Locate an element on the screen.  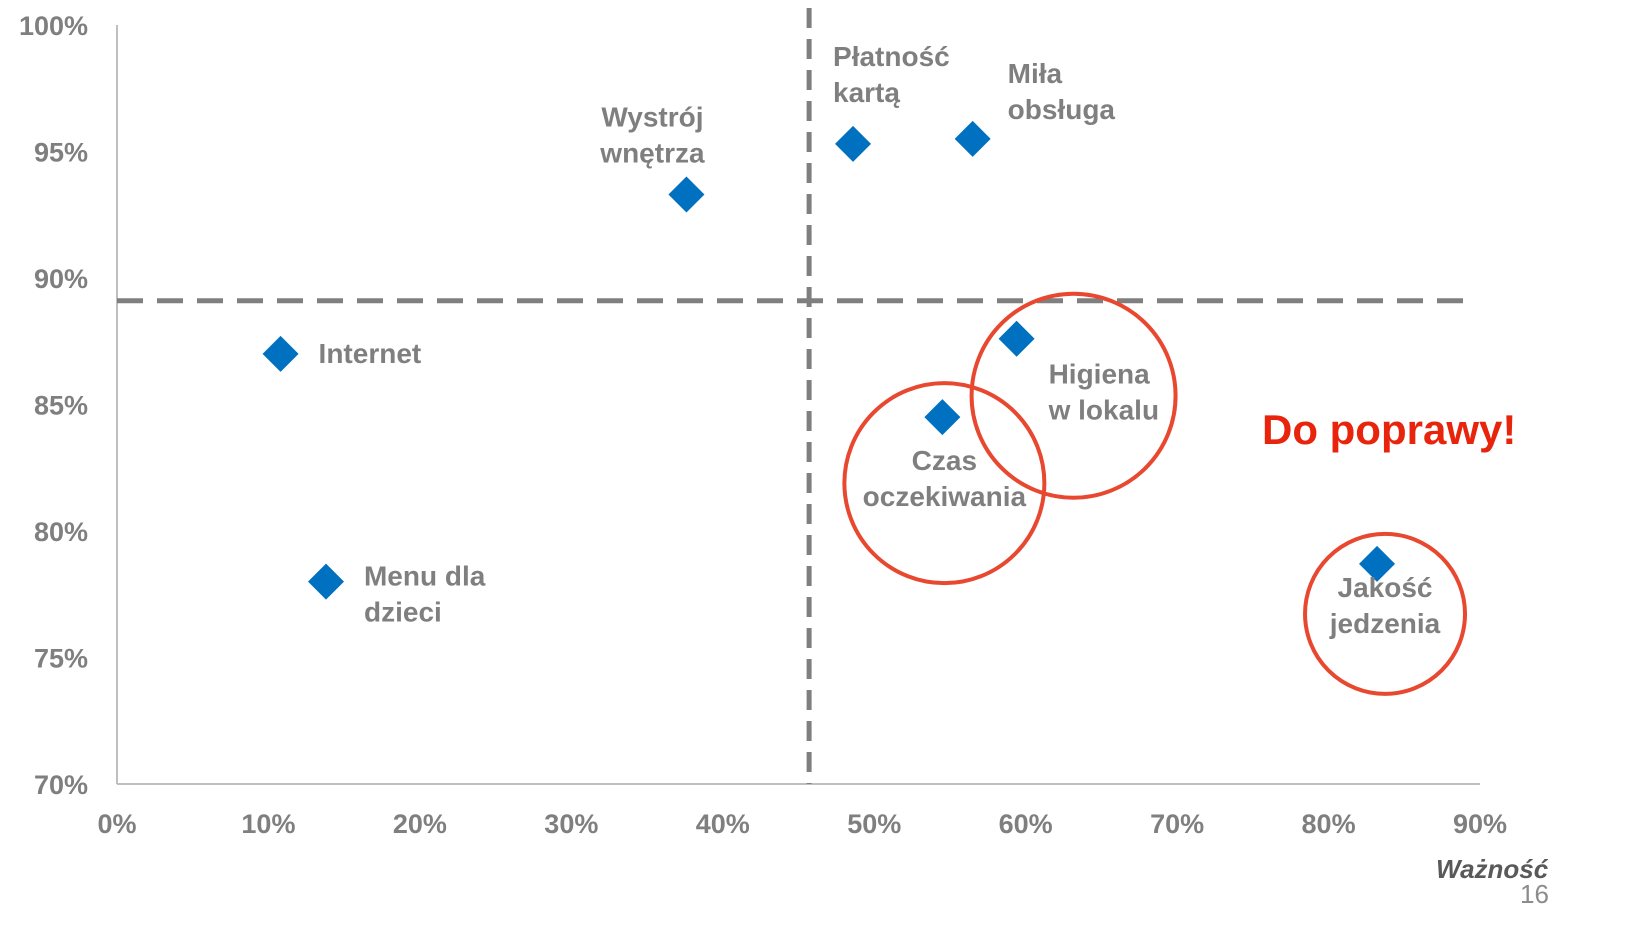
point-label-line: Miła is located at coordinates (1035, 73).